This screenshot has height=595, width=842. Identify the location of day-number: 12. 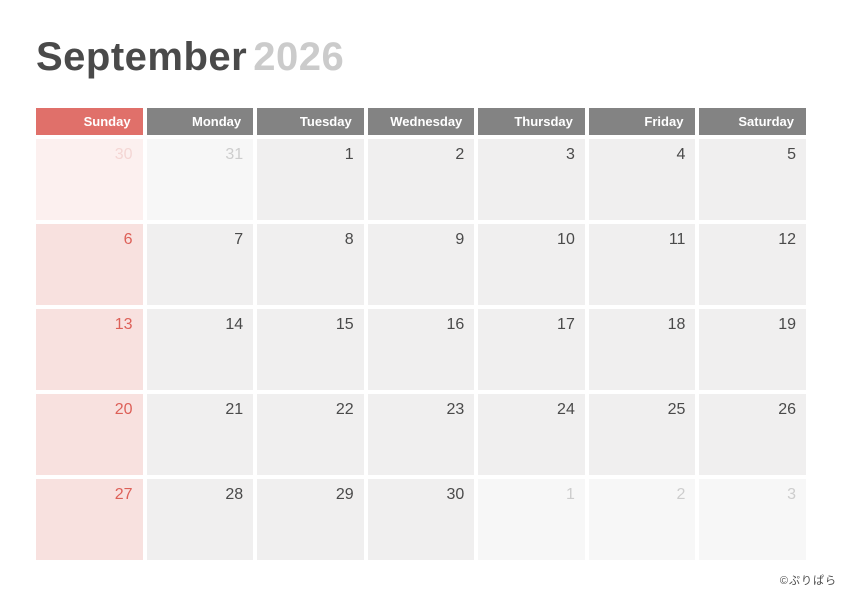
(787, 239).